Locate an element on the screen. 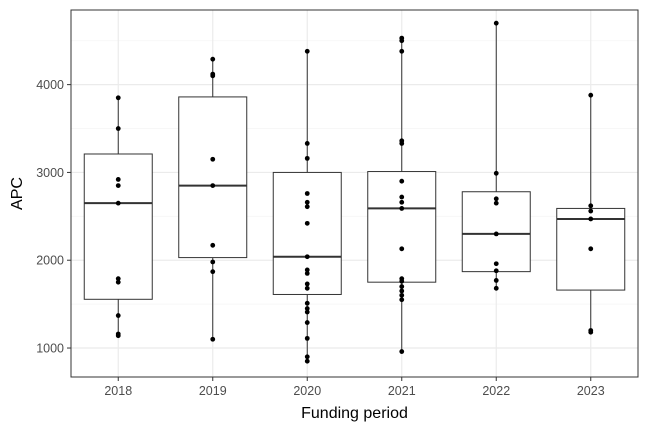 The image size is (648, 432). y-tick-label: 2000 is located at coordinates (50, 261).